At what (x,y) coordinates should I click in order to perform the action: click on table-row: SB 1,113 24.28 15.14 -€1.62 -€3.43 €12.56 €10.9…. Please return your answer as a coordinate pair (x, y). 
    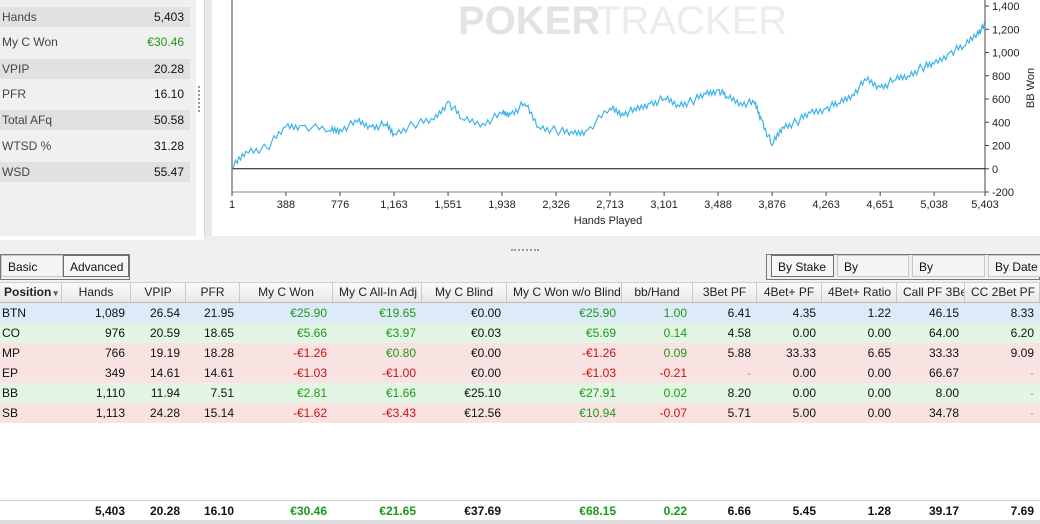
    Looking at the image, I should click on (520, 413).